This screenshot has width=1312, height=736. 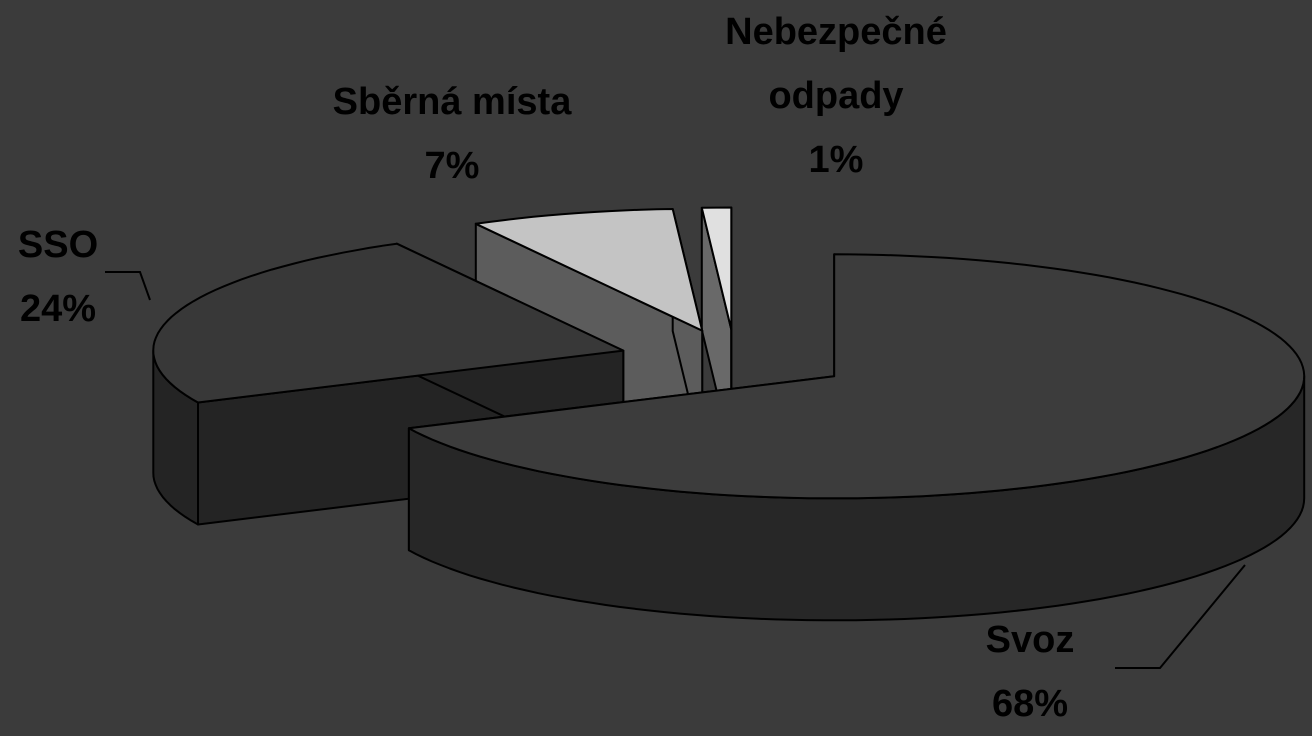 What do you see at coordinates (836, 64) in the screenshot?
I see `category-label: Nebezpečné odpady` at bounding box center [836, 64].